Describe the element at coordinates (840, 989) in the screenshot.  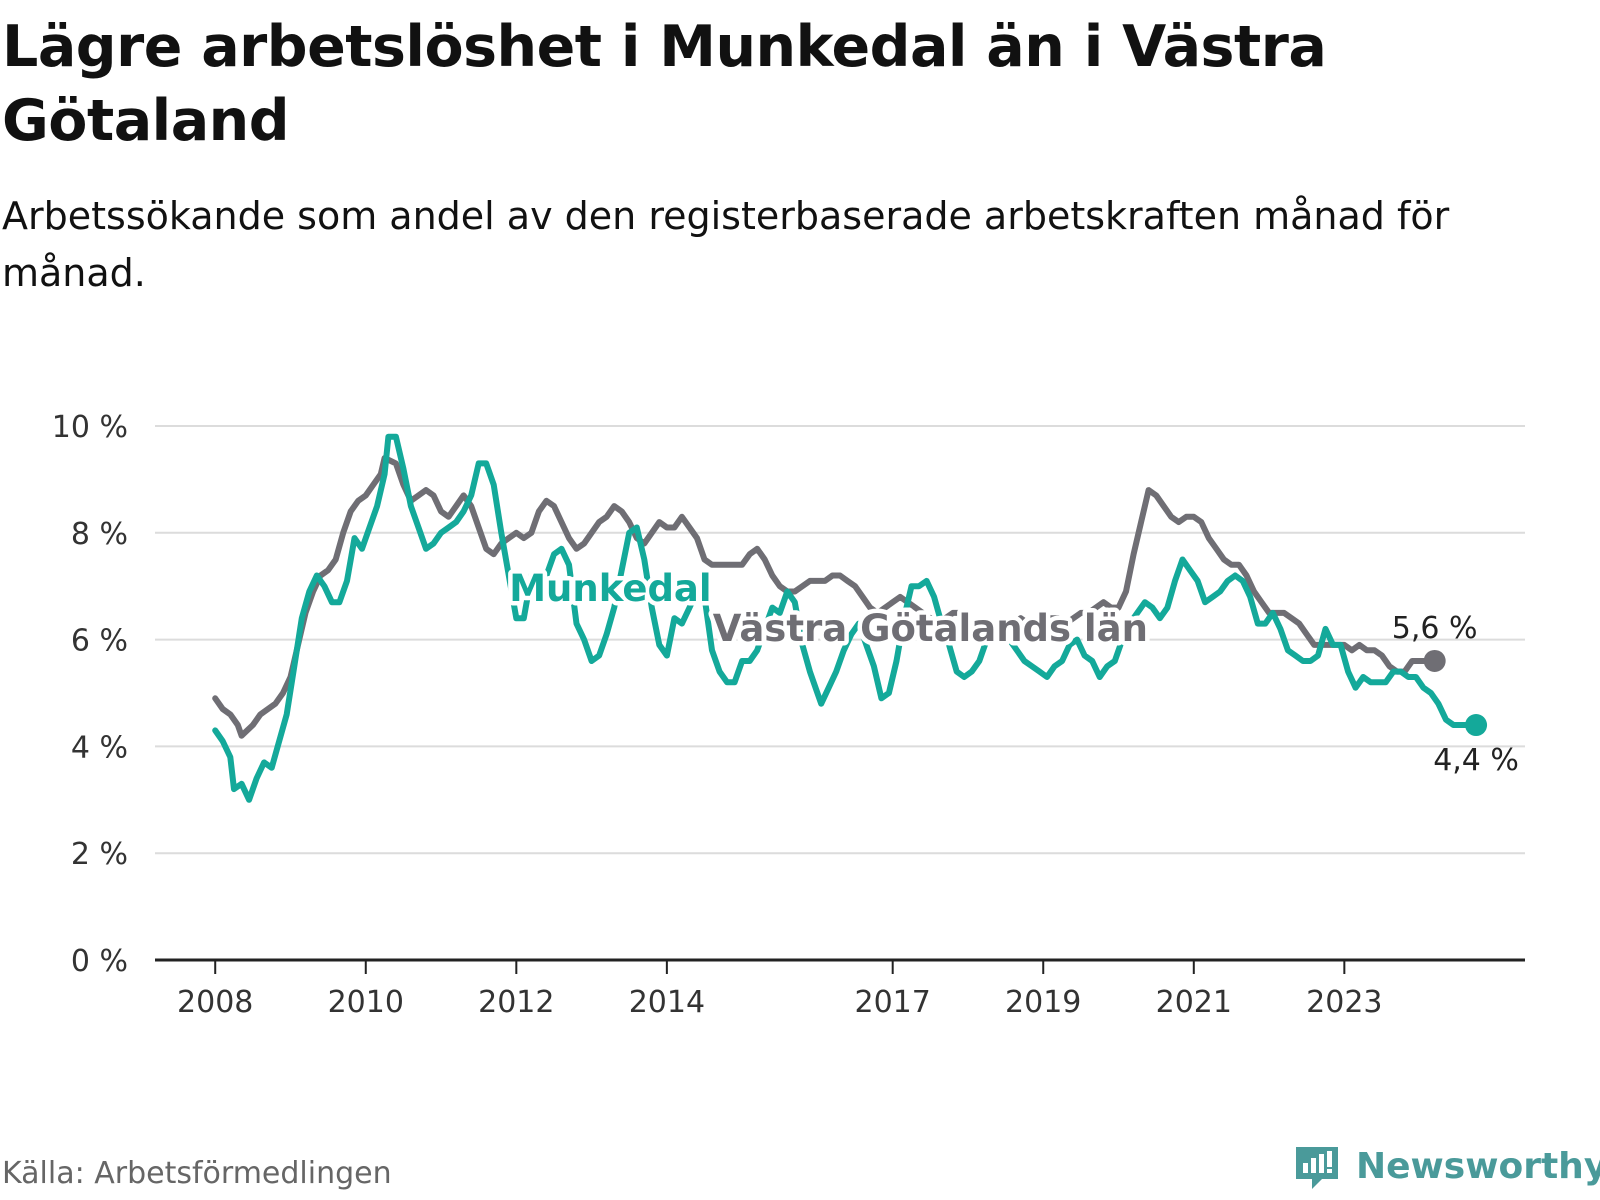
I see `x-axis: 2008 2010 2012 2014 2017 2019 2021 2023` at that location.